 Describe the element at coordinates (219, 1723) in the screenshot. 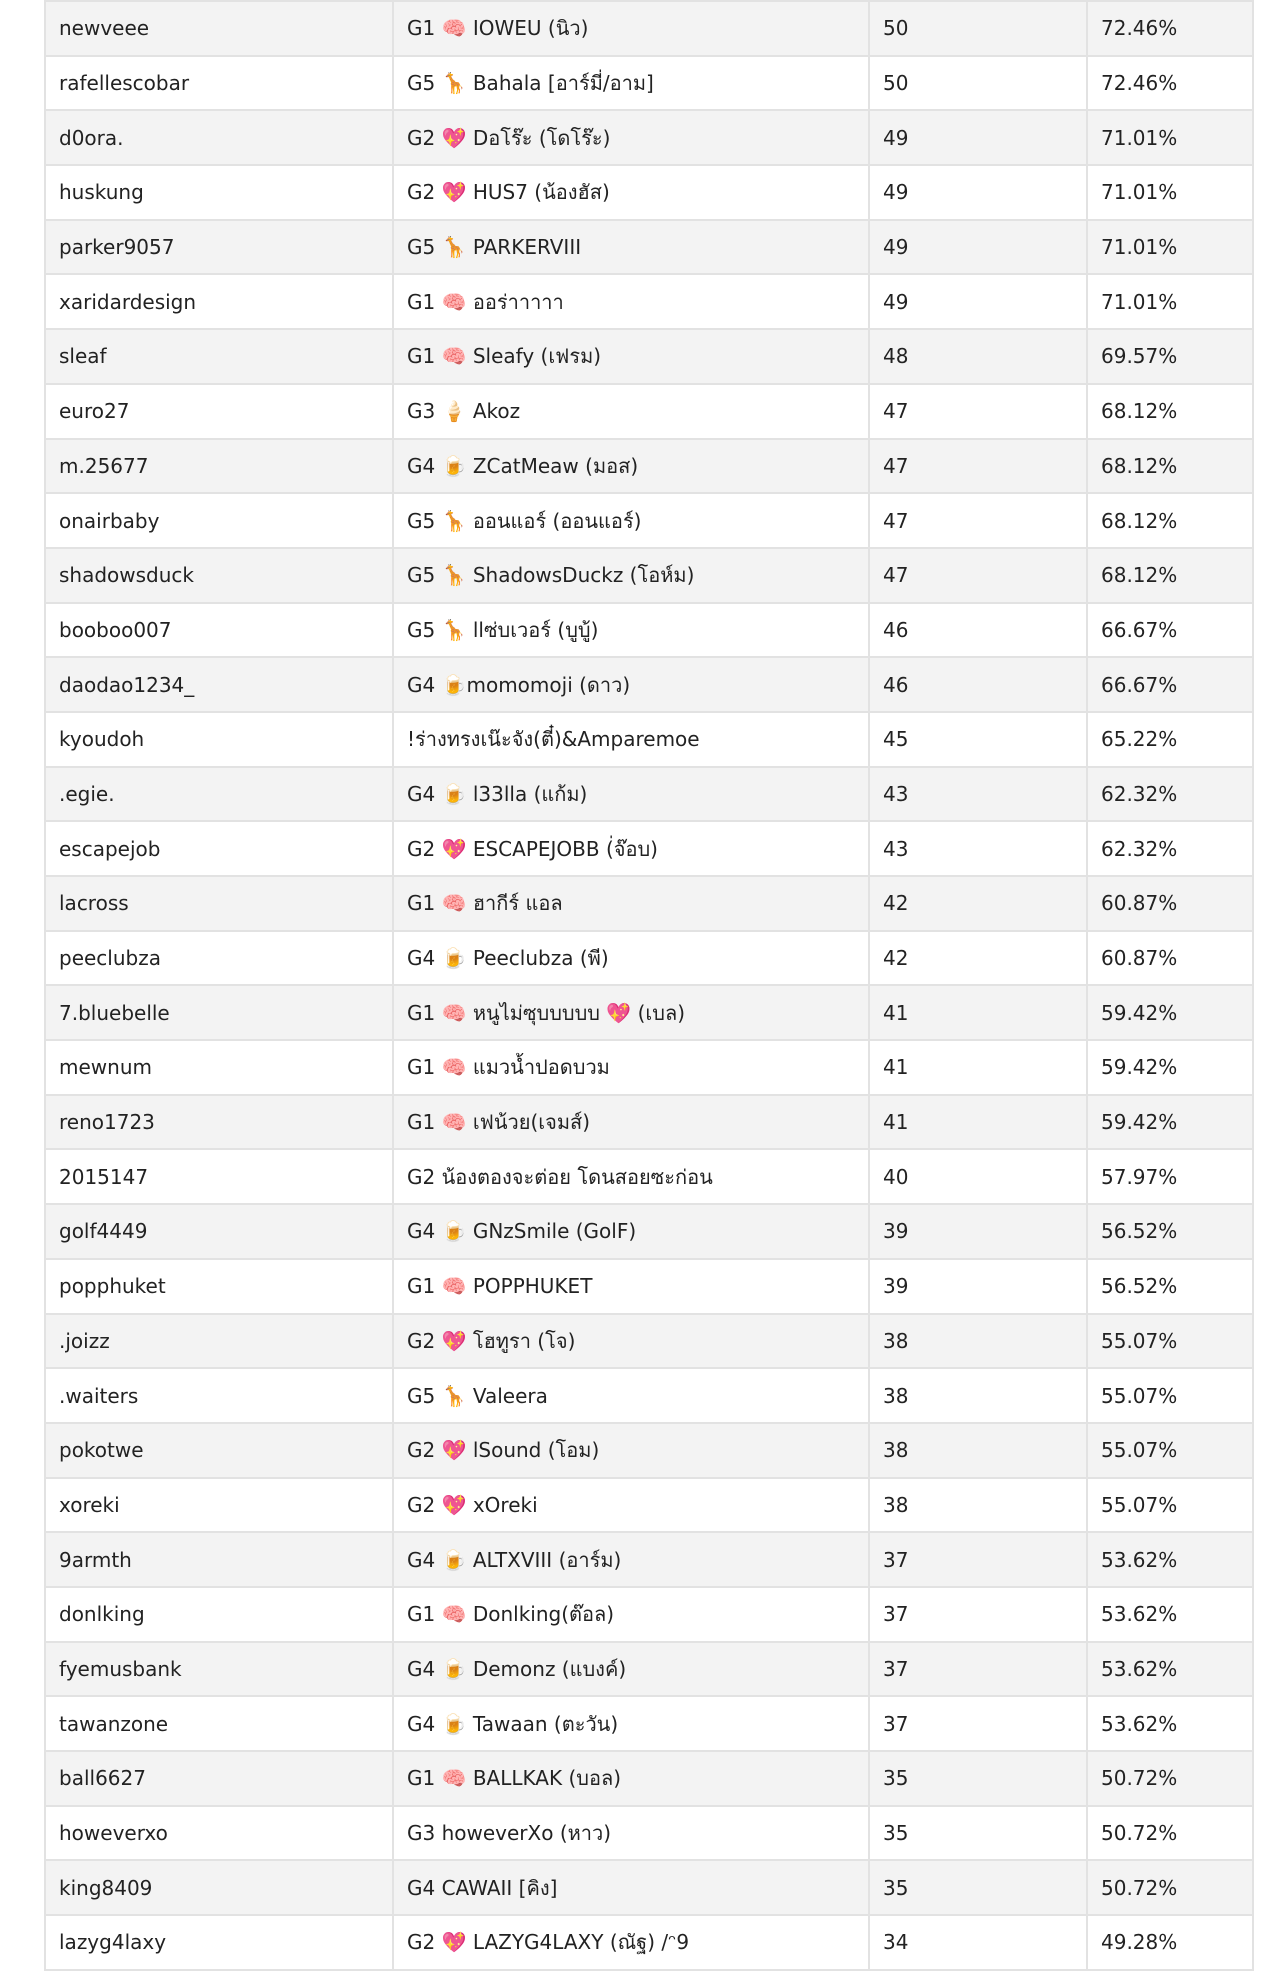

I see `username-cell: tawanzone` at that location.